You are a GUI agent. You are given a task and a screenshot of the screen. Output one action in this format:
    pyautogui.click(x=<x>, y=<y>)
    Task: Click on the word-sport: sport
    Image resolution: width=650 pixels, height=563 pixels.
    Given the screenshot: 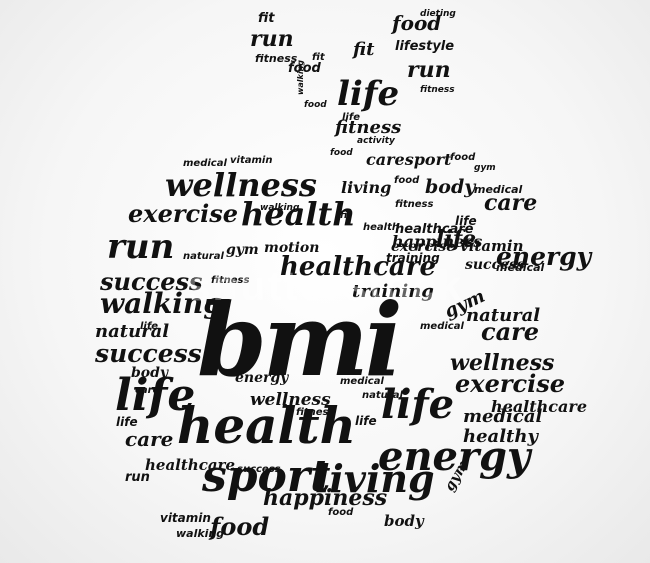 What is the action you would take?
    pyautogui.click(x=265, y=476)
    